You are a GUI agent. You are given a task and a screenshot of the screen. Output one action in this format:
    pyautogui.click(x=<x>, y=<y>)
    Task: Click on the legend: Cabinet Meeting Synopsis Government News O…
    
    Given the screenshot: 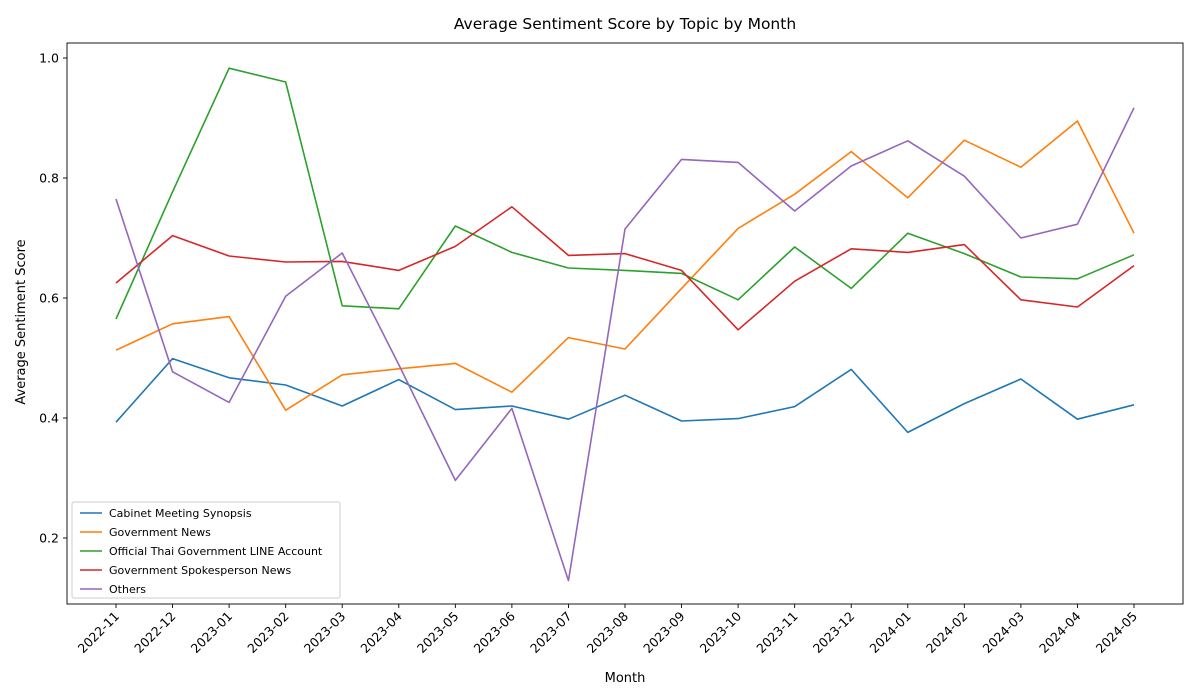 What is the action you would take?
    pyautogui.click(x=206, y=550)
    